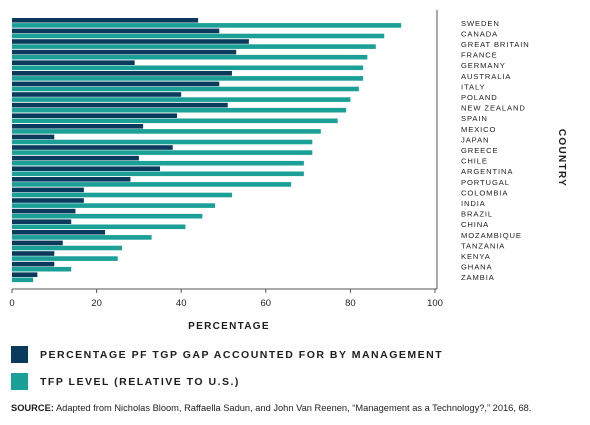  Describe the element at coordinates (96, 303) in the screenshot. I see `x-tick-label: 20` at that location.